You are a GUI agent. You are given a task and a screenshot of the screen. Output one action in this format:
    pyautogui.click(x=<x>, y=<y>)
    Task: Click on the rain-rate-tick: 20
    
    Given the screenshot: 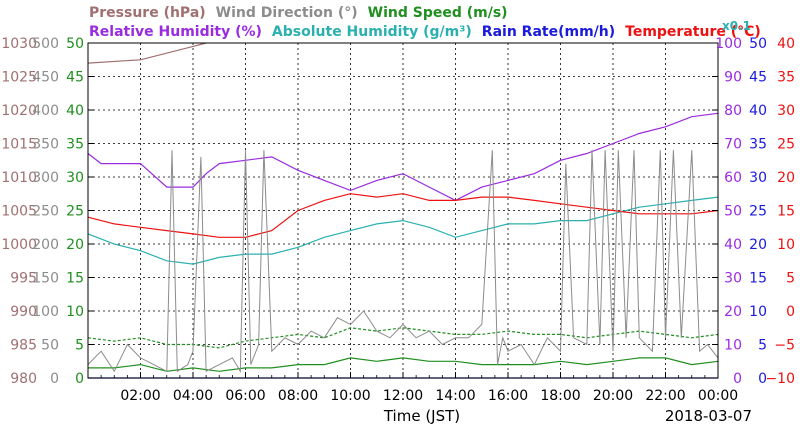 What is the action you would take?
    pyautogui.click(x=758, y=245)
    